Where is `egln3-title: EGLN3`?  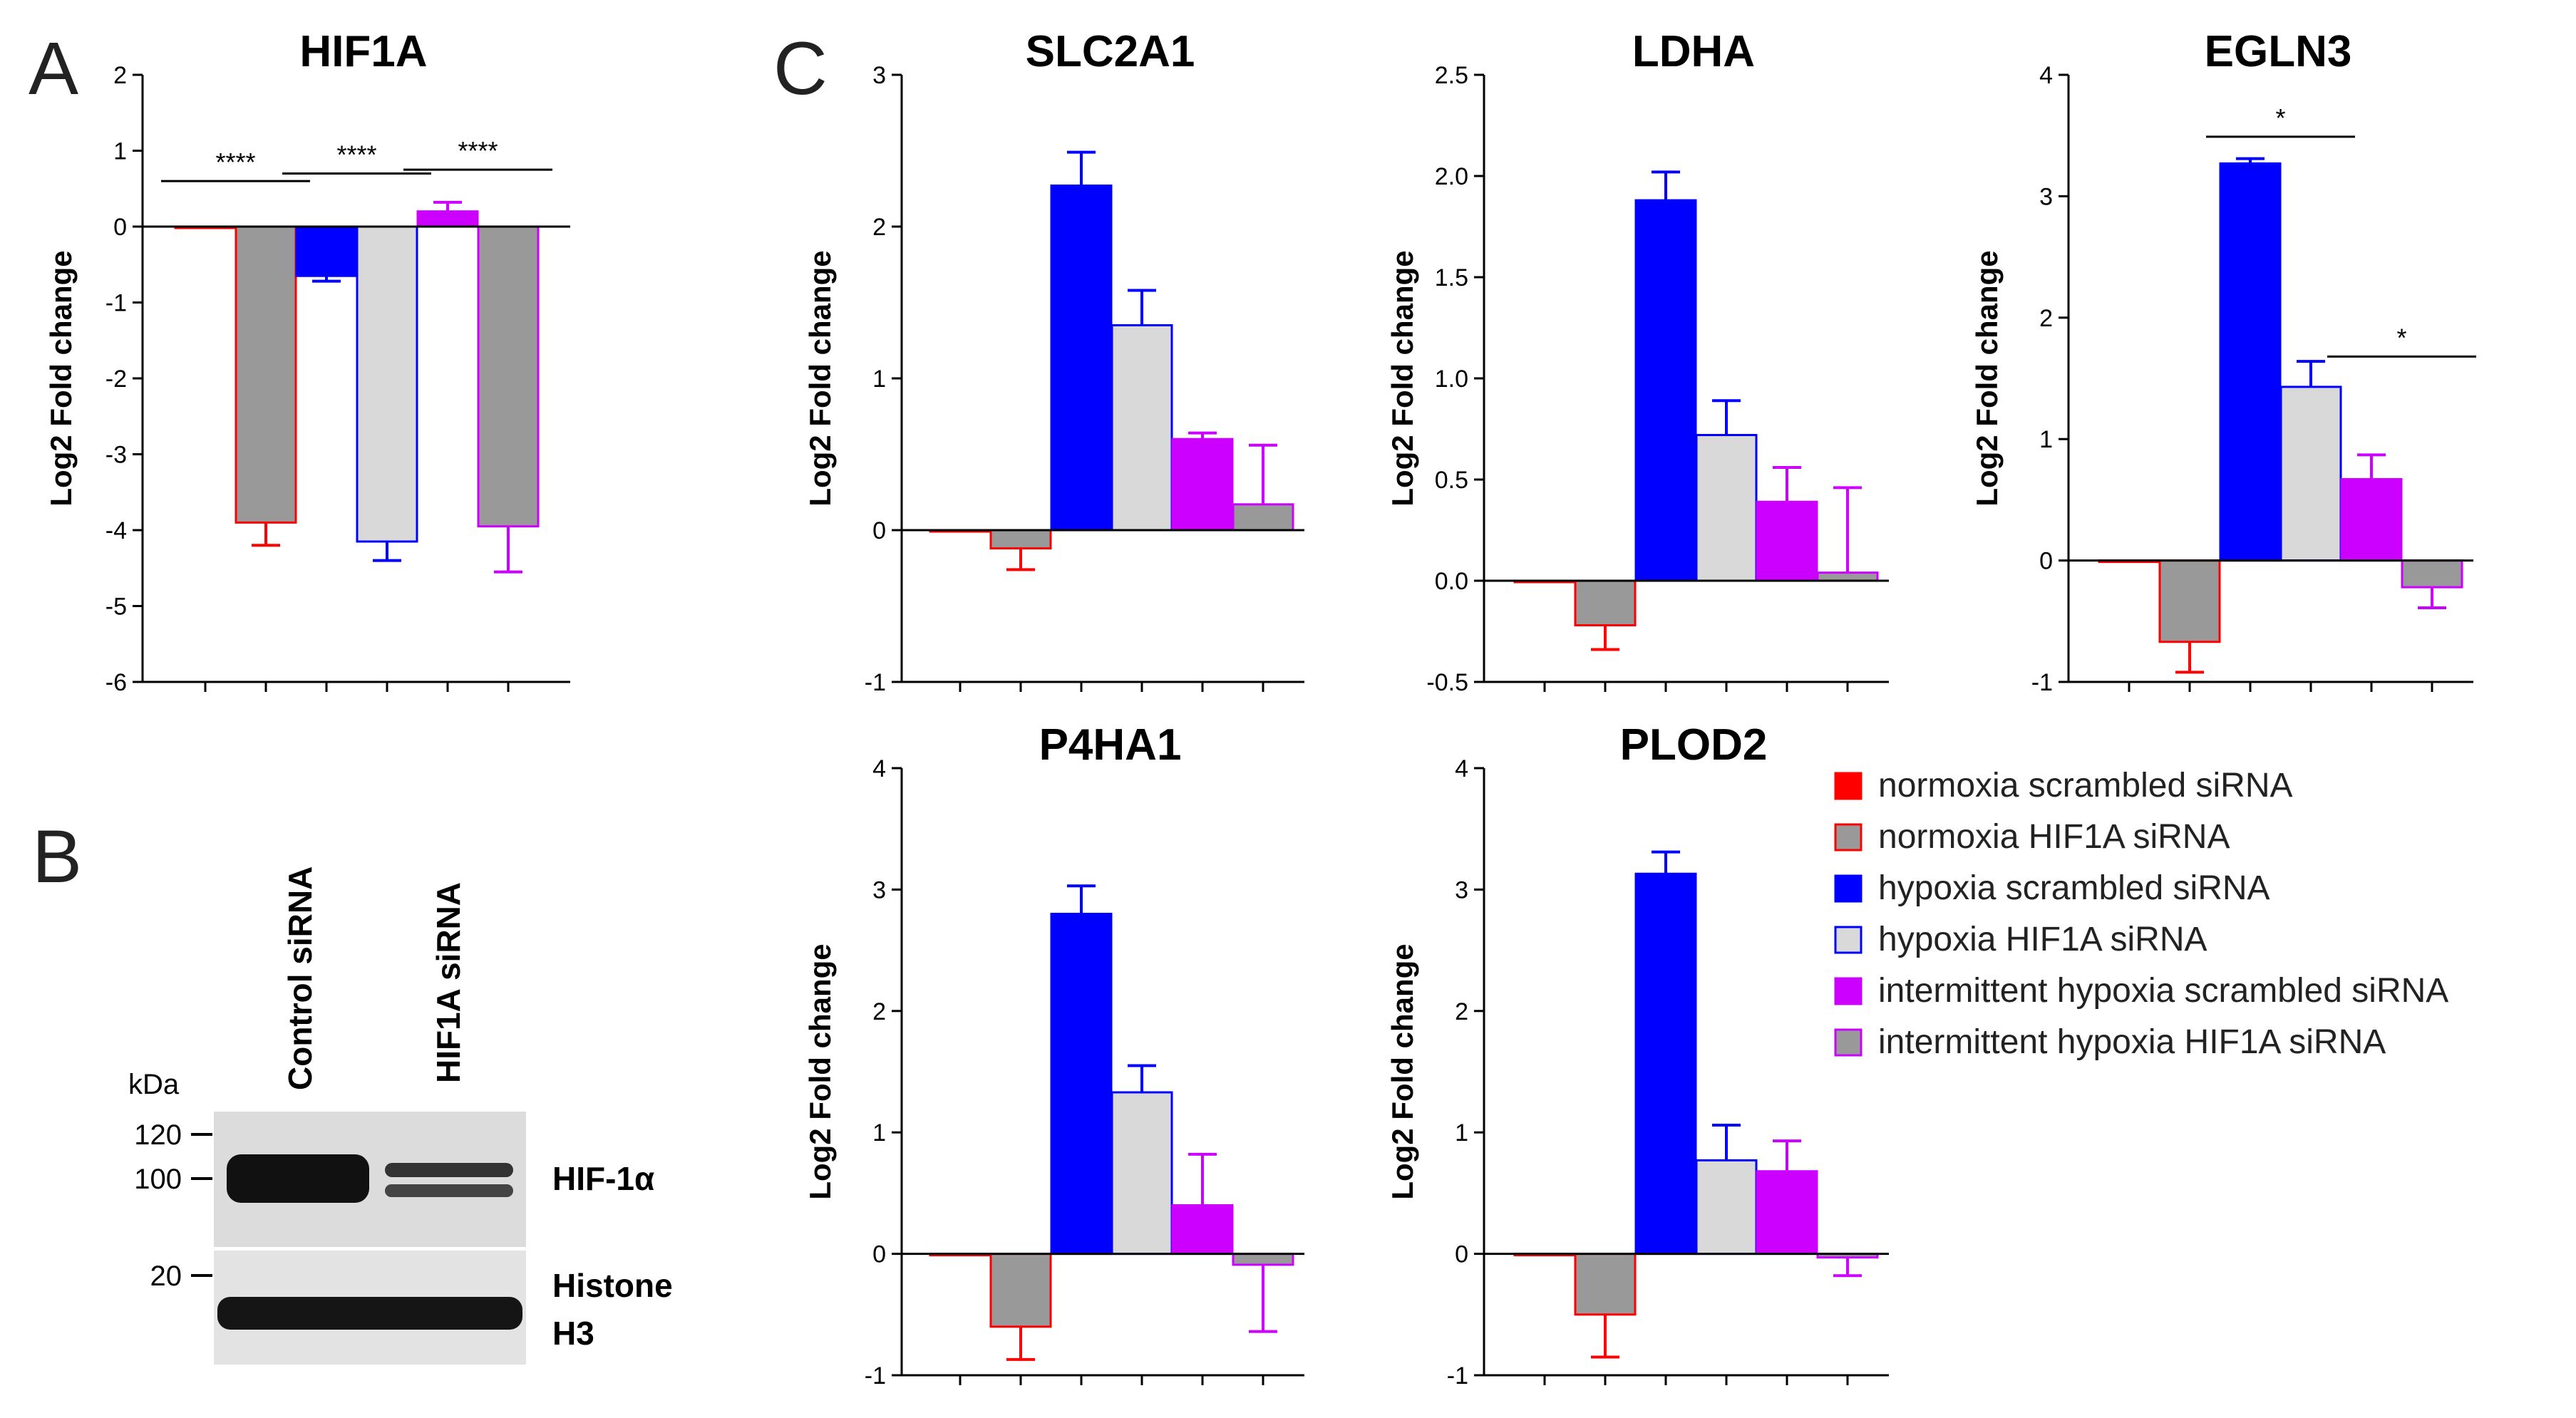 egln3-title: EGLN3 is located at coordinates (2278, 51).